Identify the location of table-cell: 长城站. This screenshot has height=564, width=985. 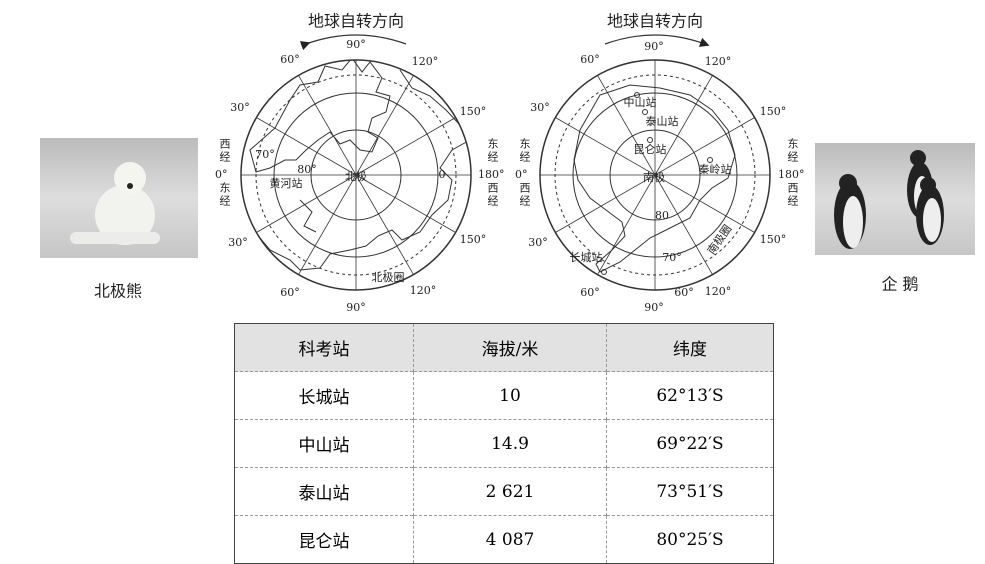
(324, 395).